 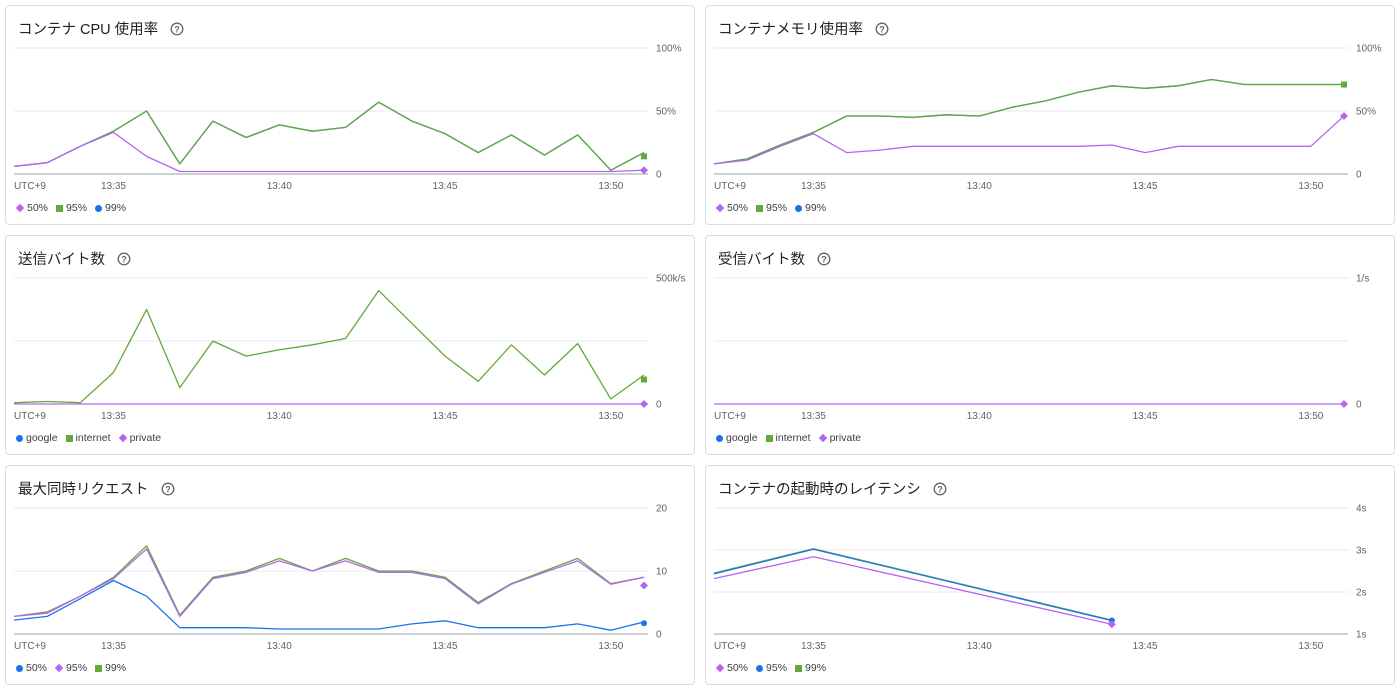 What do you see at coordinates (720, 208) in the screenshot?
I see `legend-swatch-diamond` at bounding box center [720, 208].